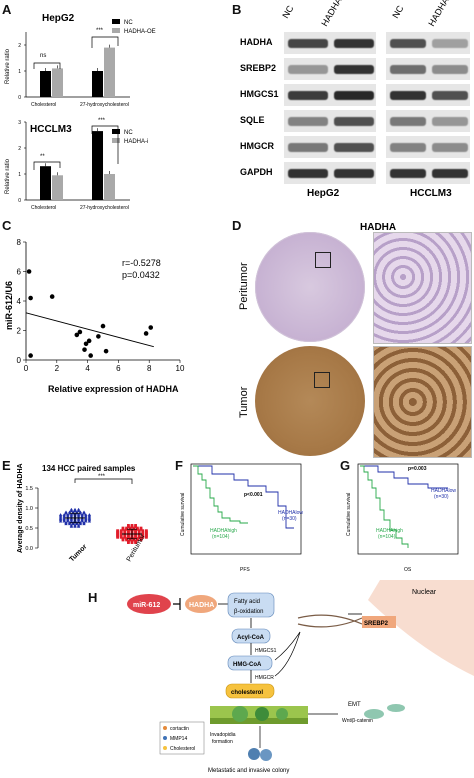 The width and height of the screenshot is (474, 778). Describe the element at coordinates (89, 330) in the screenshot. I see `fit-line` at that location.